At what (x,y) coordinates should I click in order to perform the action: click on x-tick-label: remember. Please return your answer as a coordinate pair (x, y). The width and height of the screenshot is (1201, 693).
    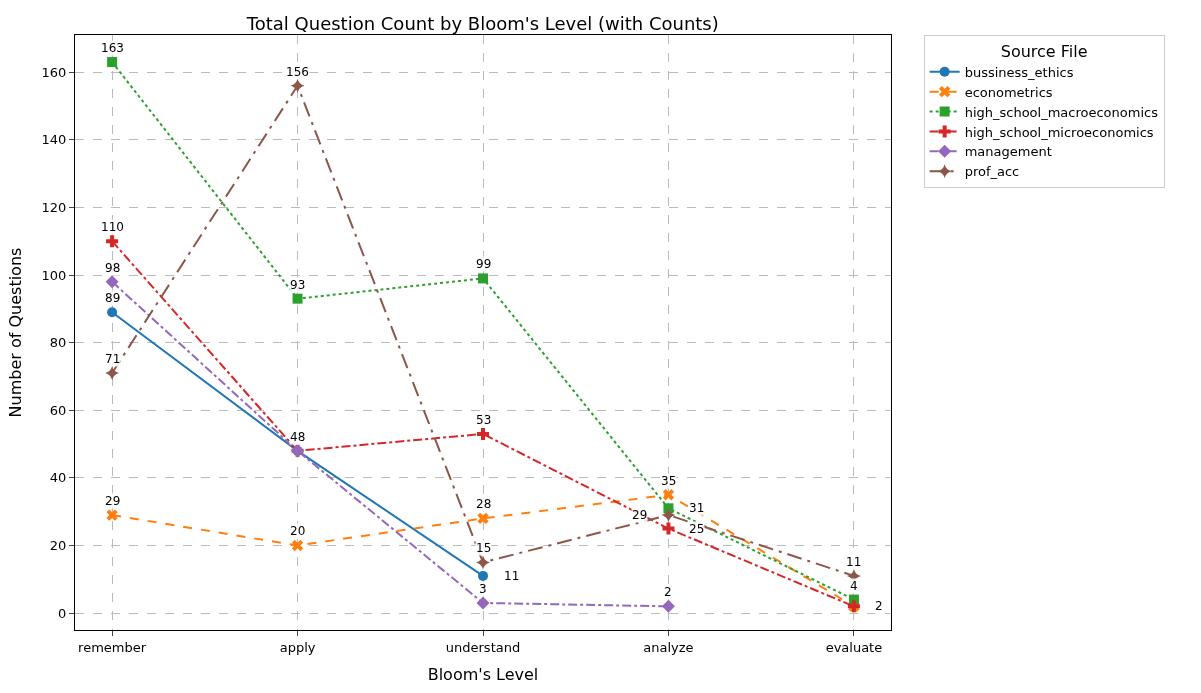
    Looking at the image, I should click on (112, 647).